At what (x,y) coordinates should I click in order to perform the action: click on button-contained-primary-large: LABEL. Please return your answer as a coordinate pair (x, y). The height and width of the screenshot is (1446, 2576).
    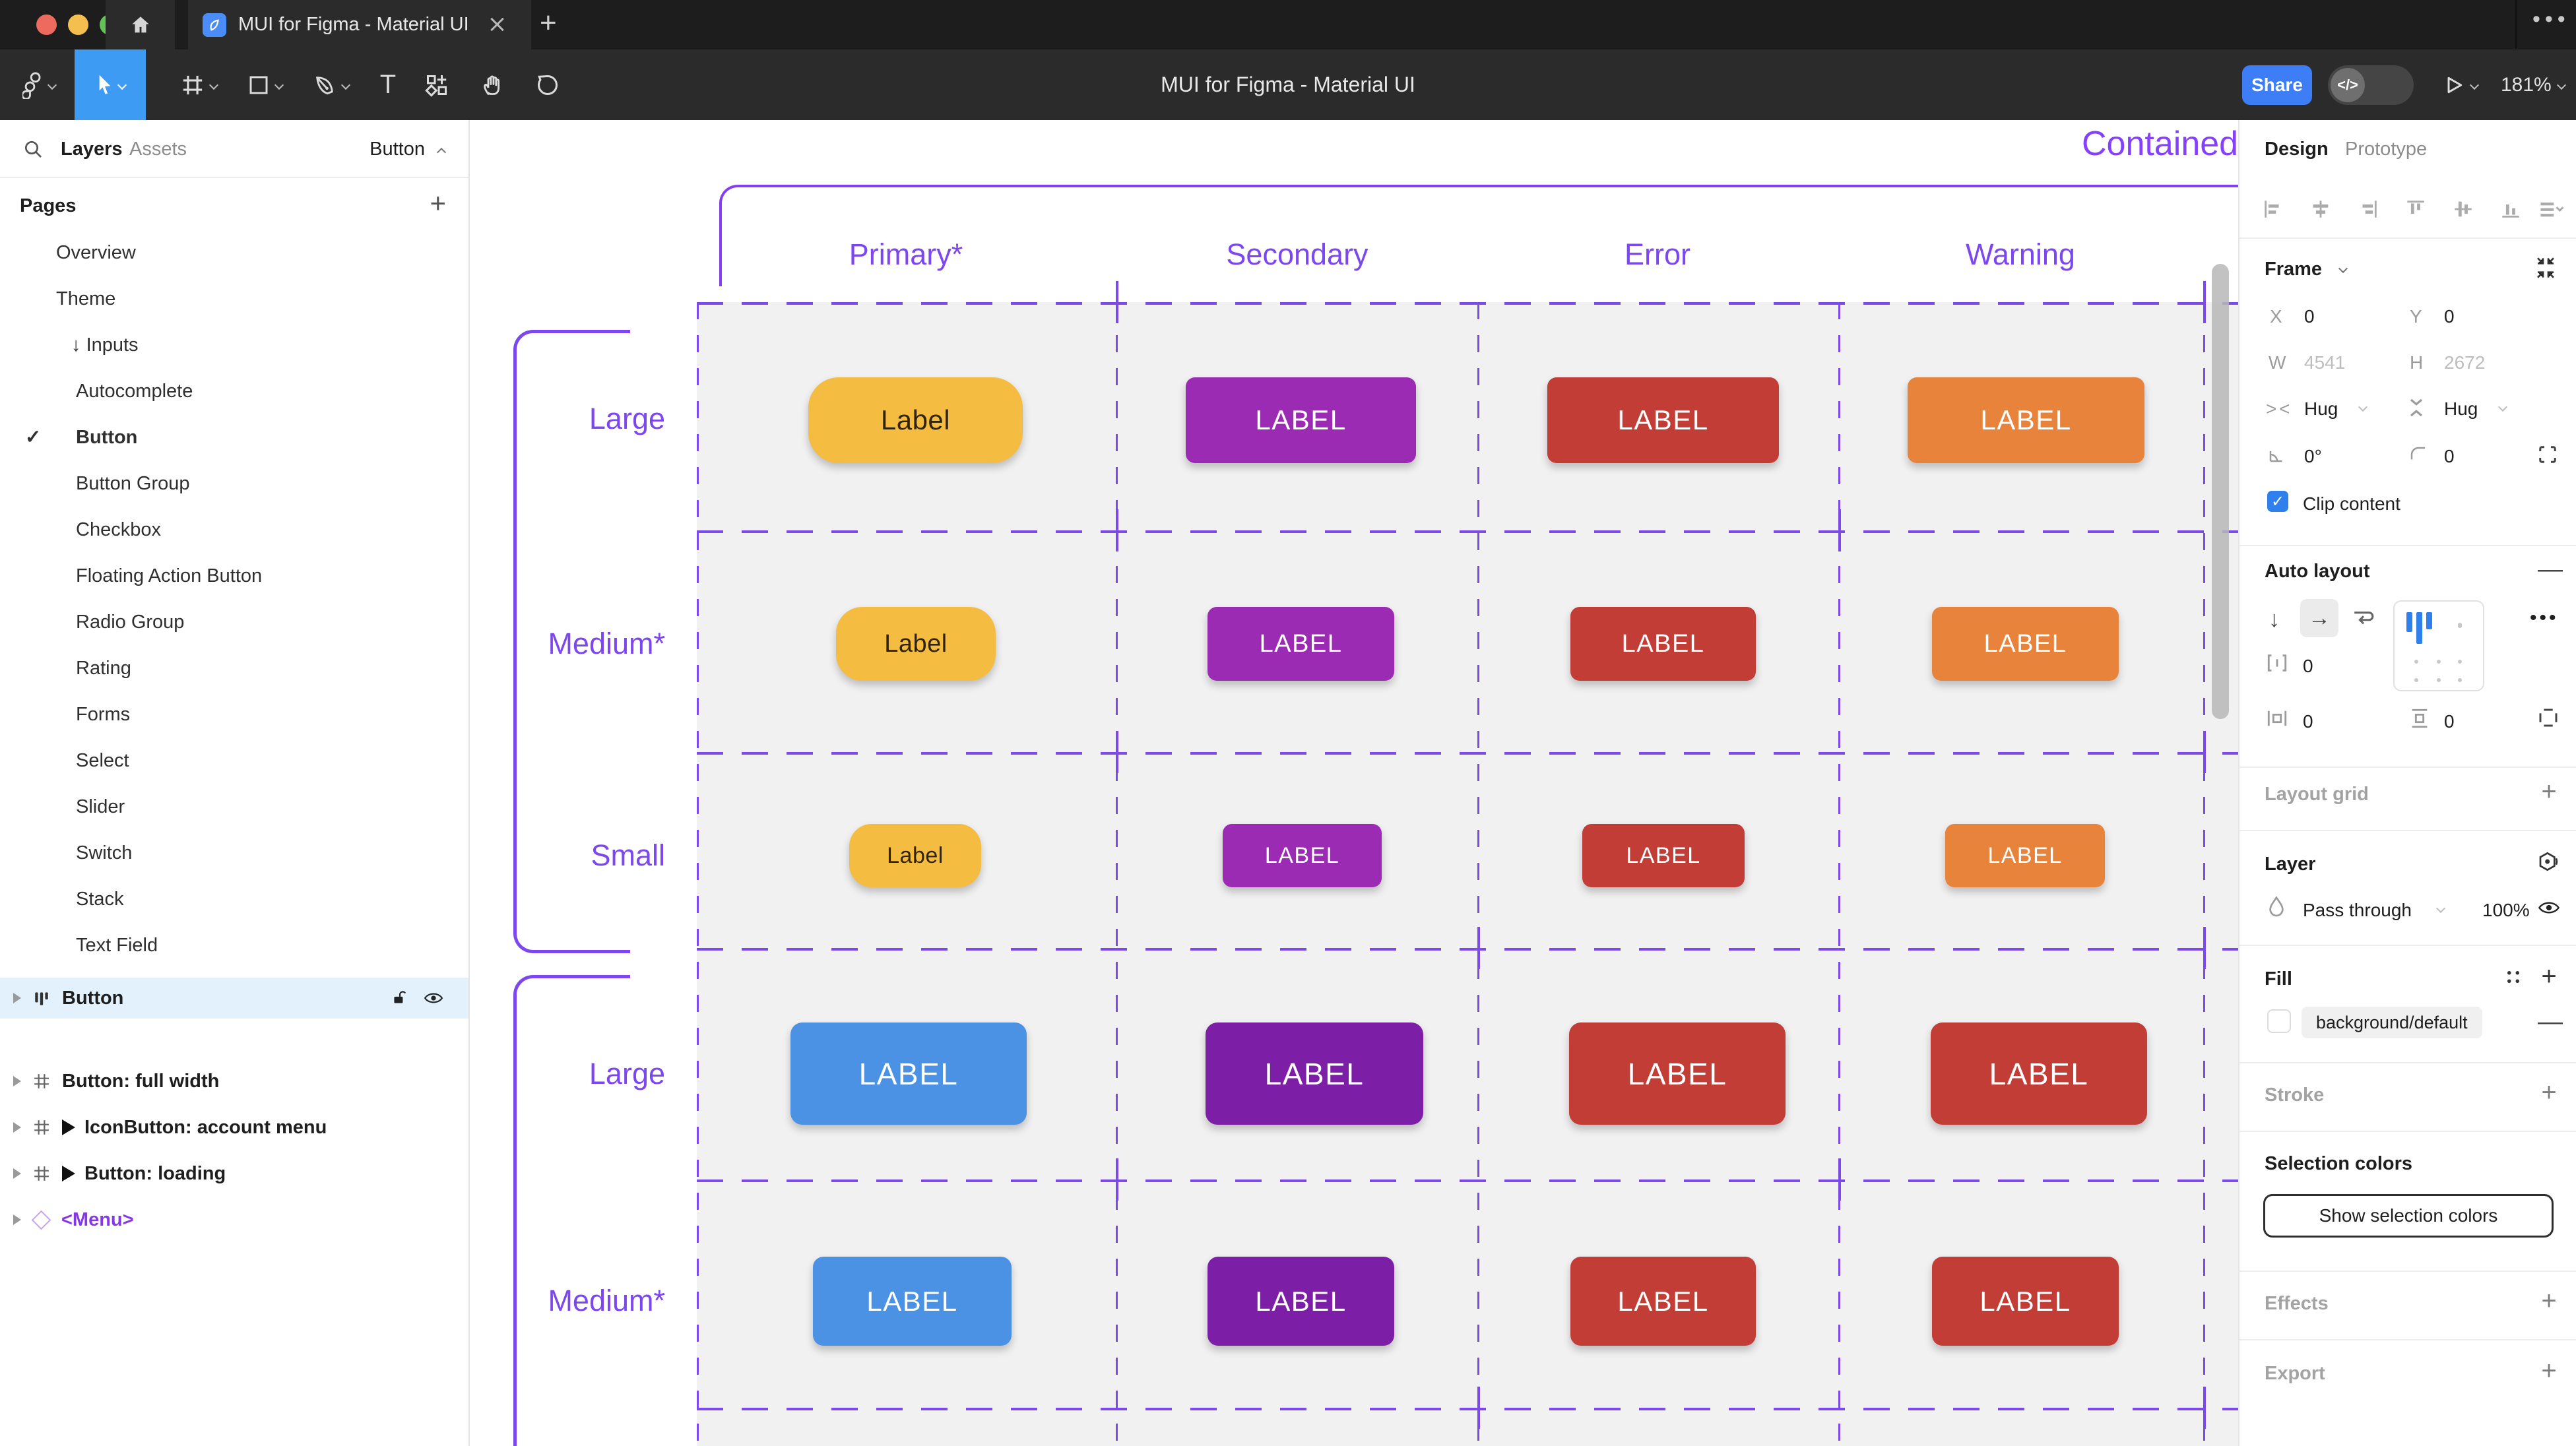
    Looking at the image, I should click on (908, 1073).